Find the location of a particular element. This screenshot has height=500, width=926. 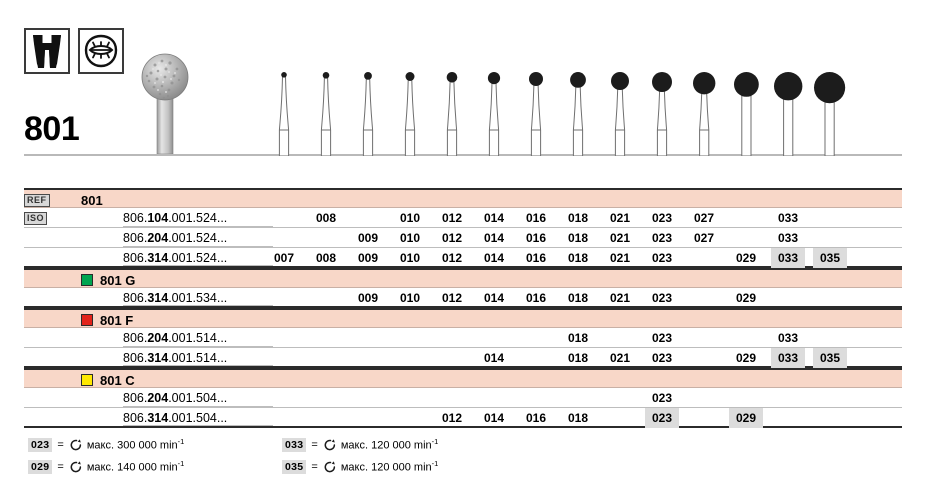

footnote-item: 033 = макс. 120 000 min-1 is located at coordinates (360, 444).